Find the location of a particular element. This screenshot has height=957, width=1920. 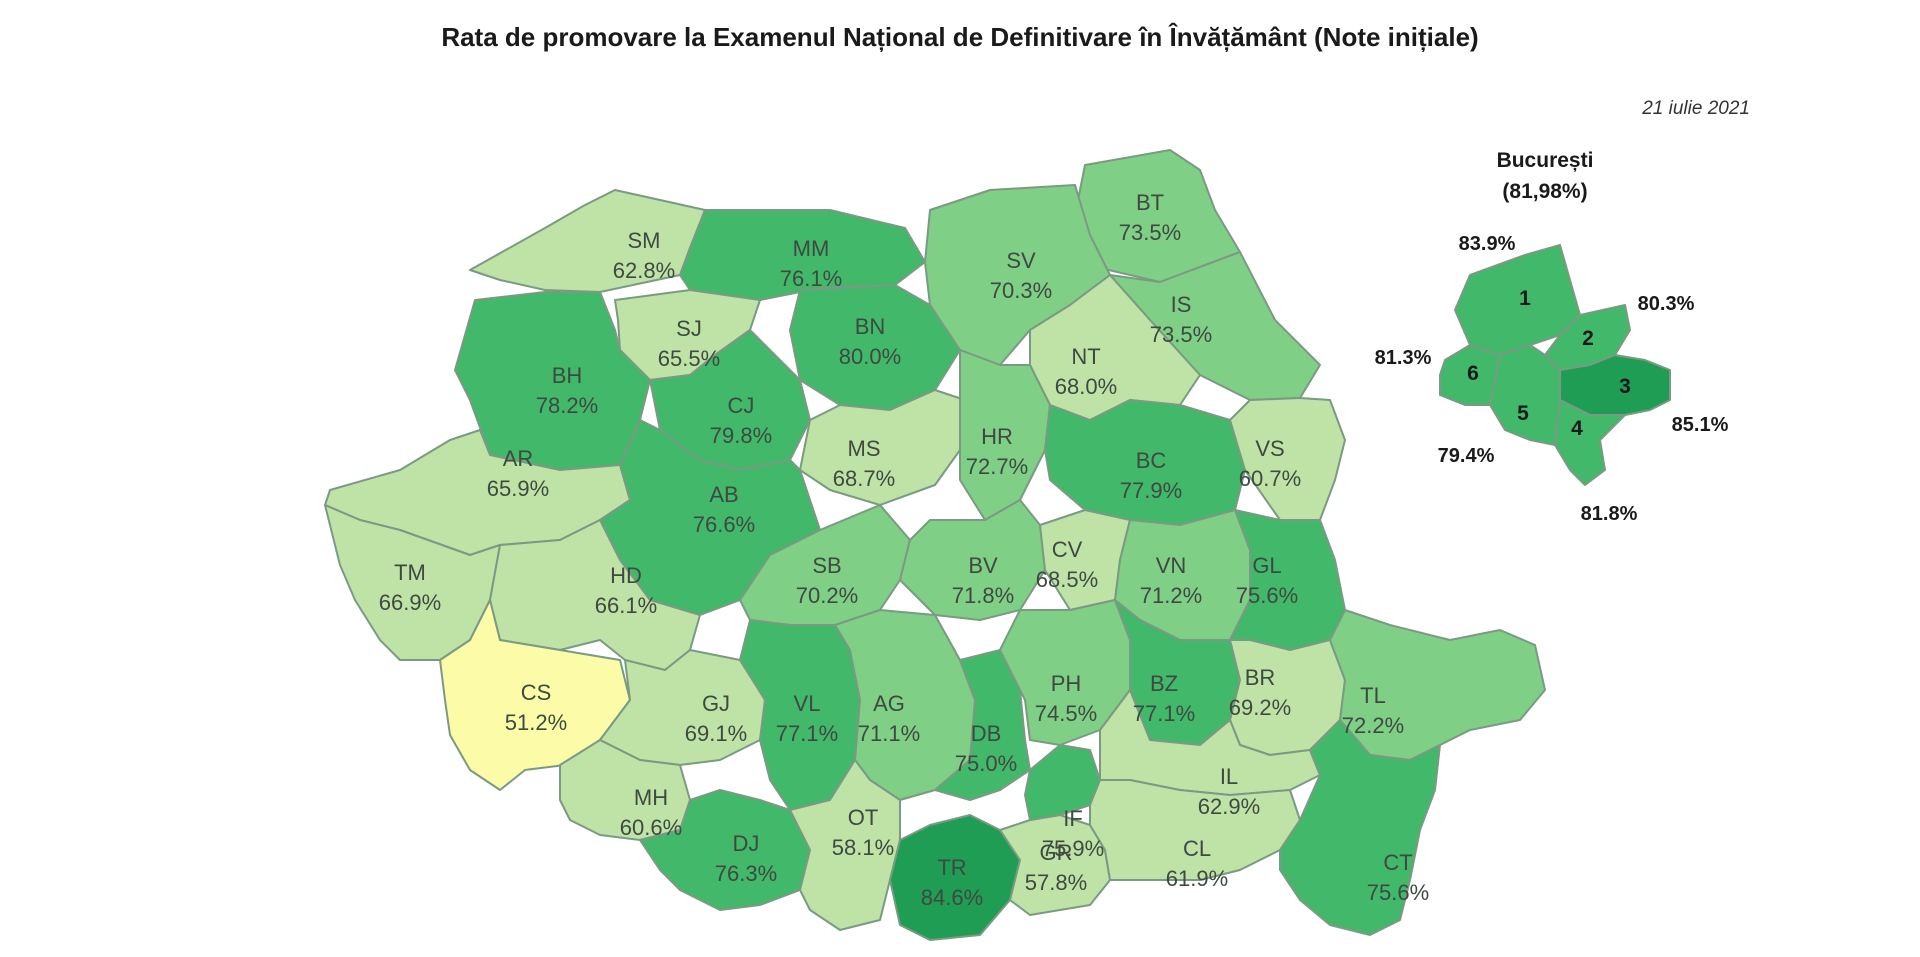

sector-number-3: 3 is located at coordinates (1625, 386).